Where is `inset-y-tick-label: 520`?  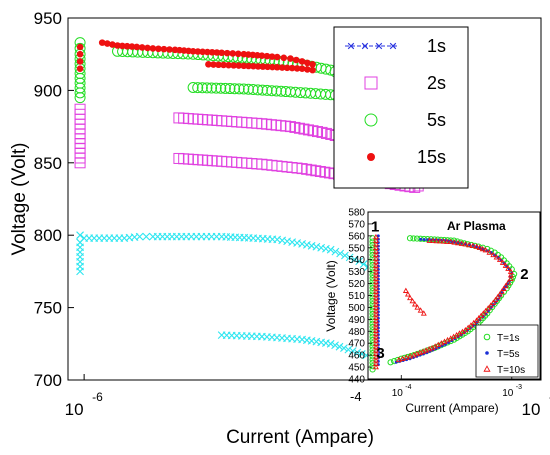
inset-y-tick-label: 520 is located at coordinates (356, 284).